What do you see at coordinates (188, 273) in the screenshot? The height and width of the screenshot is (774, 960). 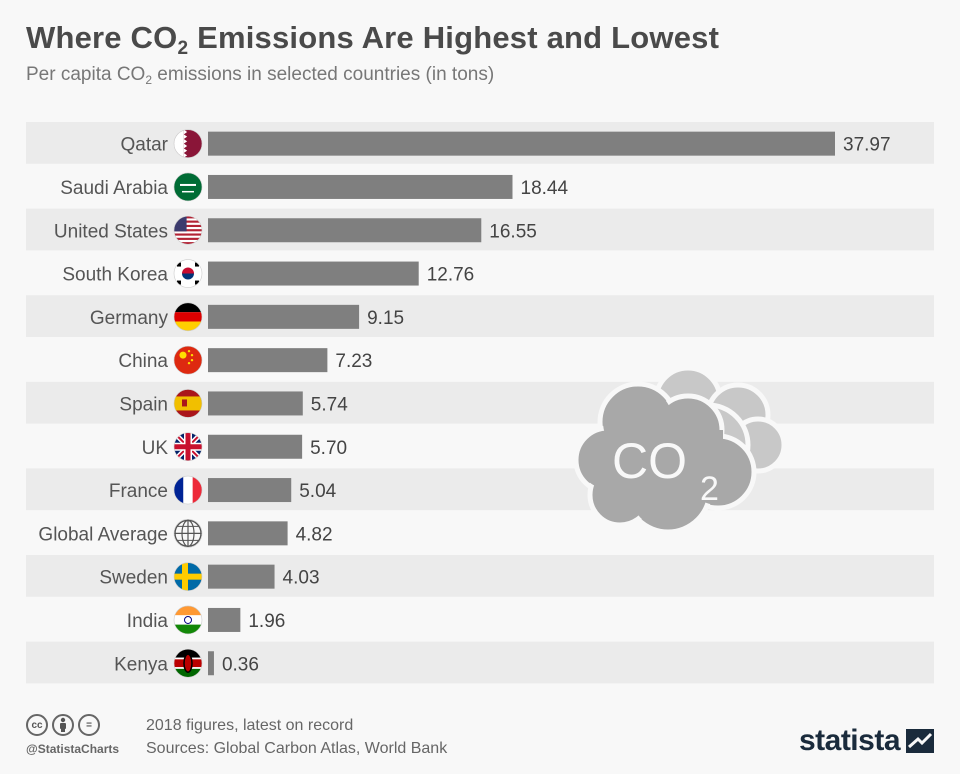 I see `south-korea-flag-icon` at bounding box center [188, 273].